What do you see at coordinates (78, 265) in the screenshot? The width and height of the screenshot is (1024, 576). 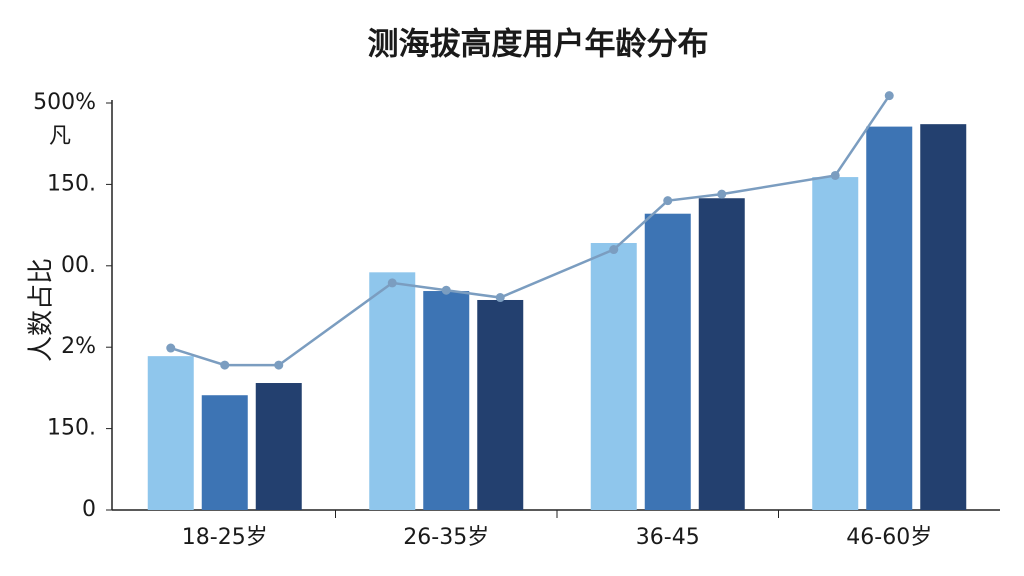 I see `y-tick-label: 00.` at bounding box center [78, 265].